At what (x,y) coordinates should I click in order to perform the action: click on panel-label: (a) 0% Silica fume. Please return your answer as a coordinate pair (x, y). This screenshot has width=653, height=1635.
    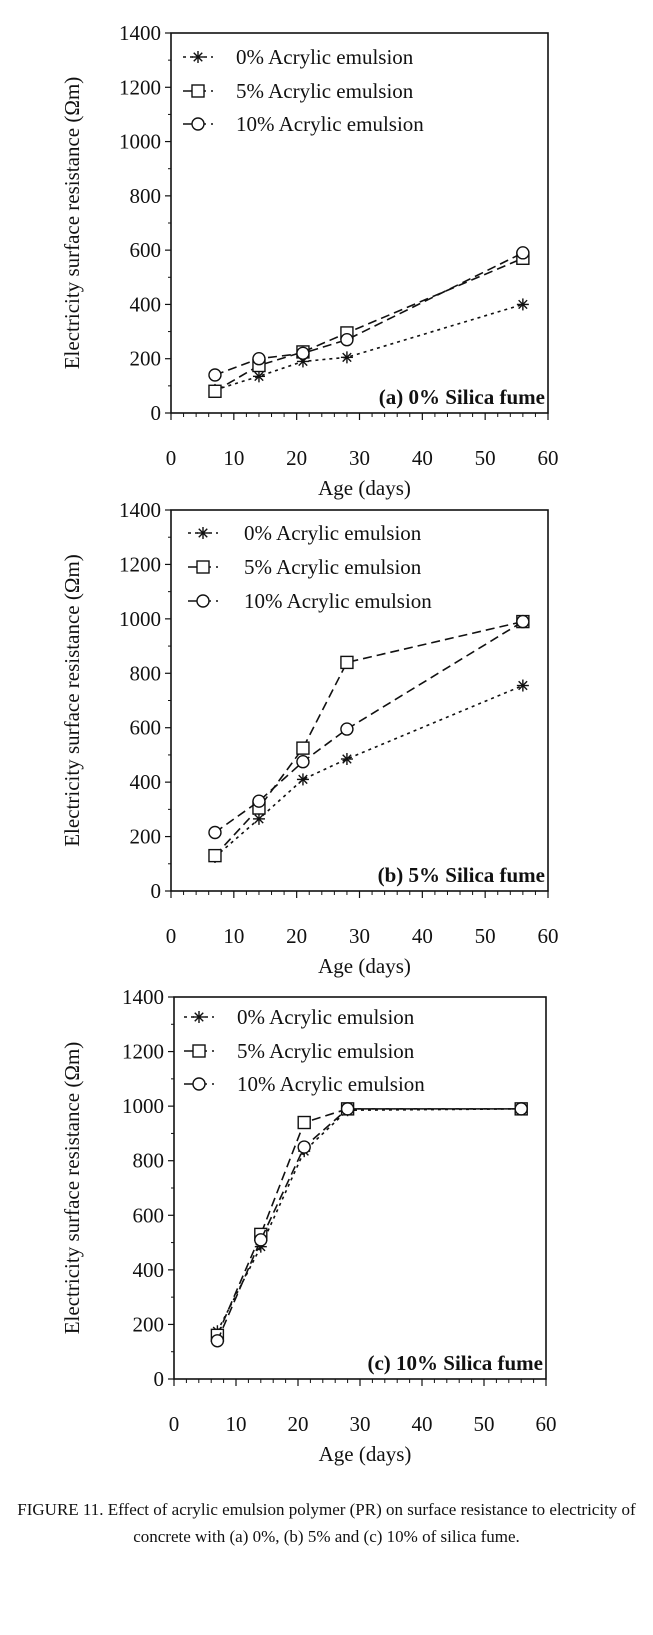
    Looking at the image, I should click on (462, 397).